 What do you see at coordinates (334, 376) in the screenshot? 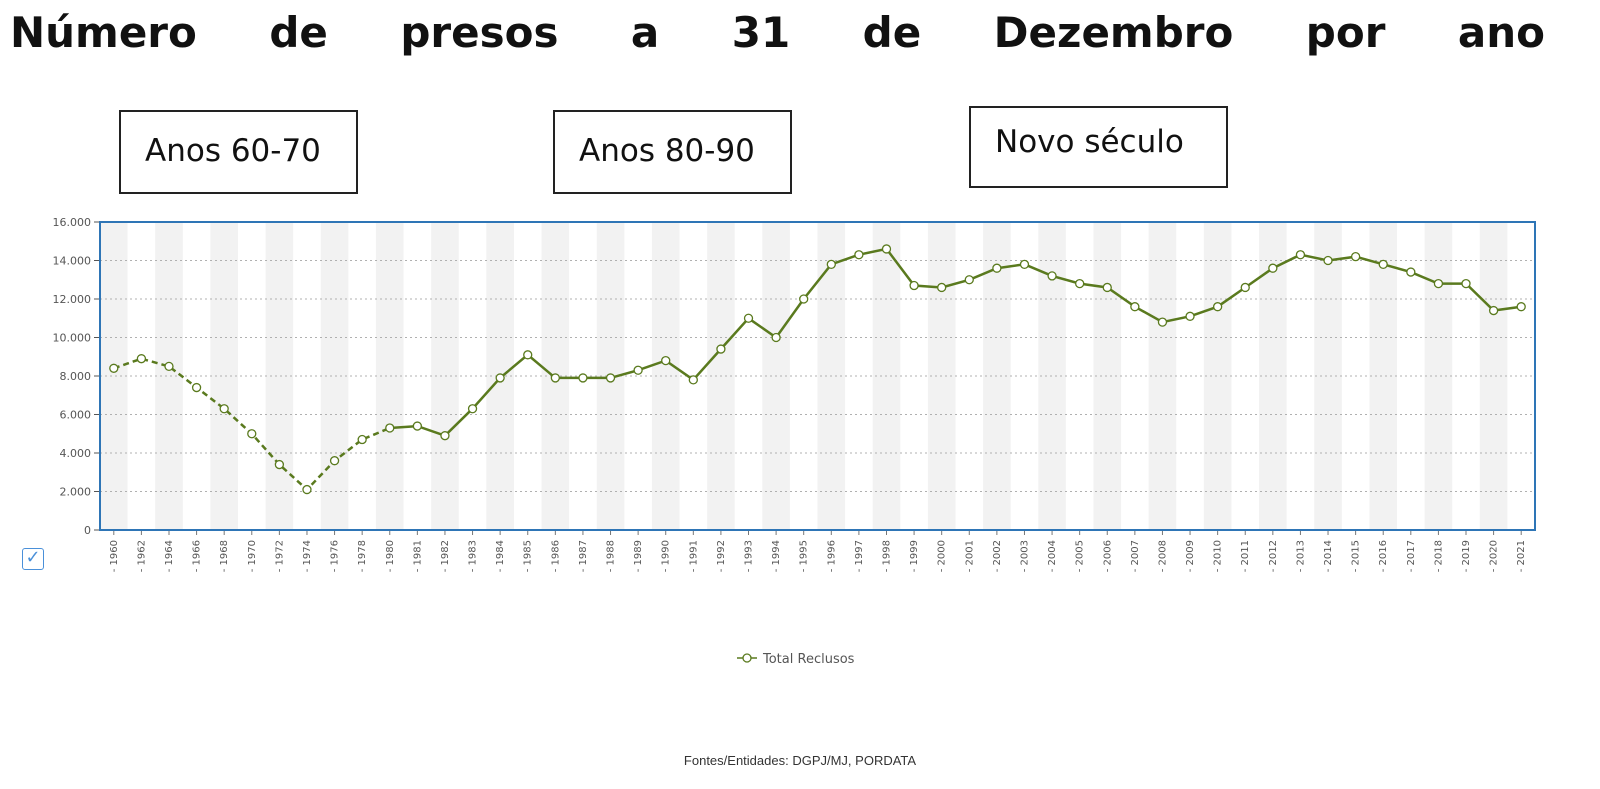
I see `band-1976` at bounding box center [334, 376].